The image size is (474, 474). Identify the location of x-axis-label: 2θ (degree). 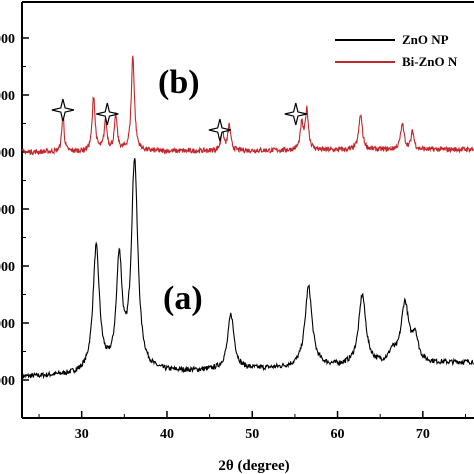
(253, 466).